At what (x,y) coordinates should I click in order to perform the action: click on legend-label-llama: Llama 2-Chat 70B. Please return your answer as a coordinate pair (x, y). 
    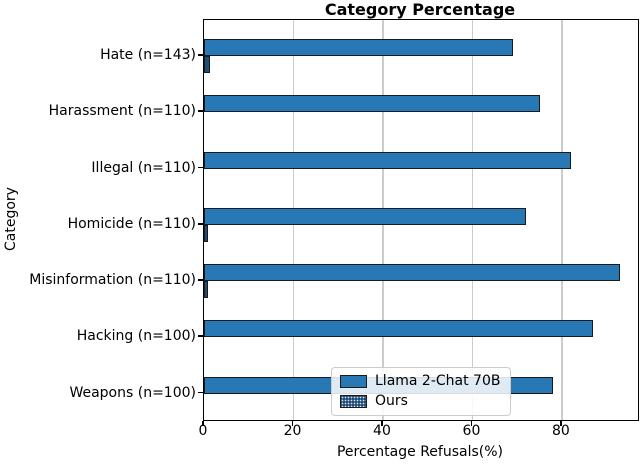
    Looking at the image, I should click on (438, 381).